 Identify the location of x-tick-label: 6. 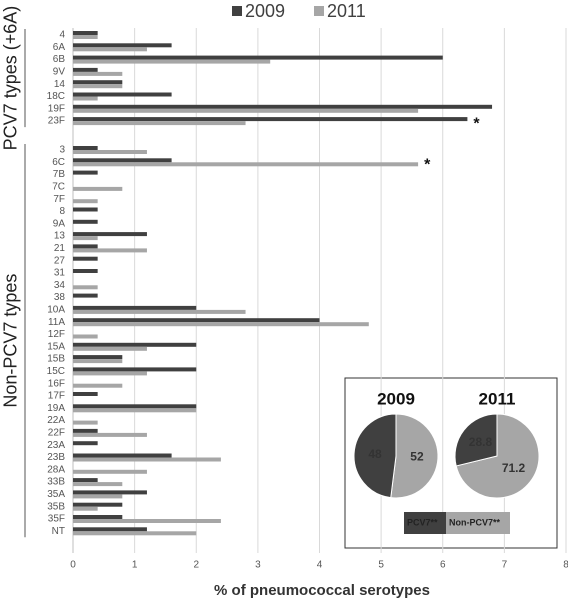
(443, 565).